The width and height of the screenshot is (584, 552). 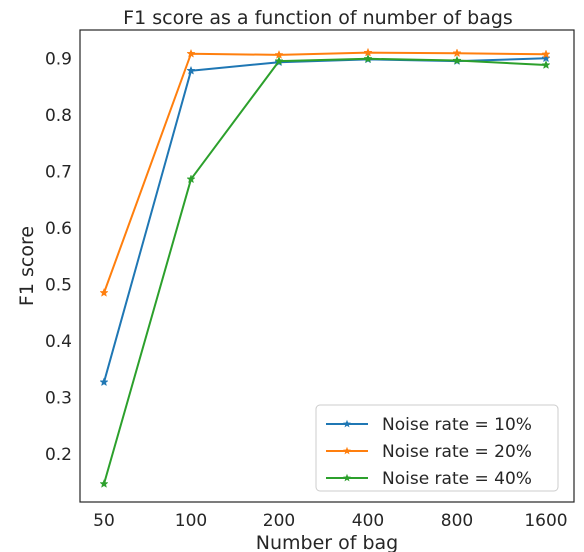 What do you see at coordinates (368, 521) in the screenshot?
I see `x-tick-label: 400` at bounding box center [368, 521].